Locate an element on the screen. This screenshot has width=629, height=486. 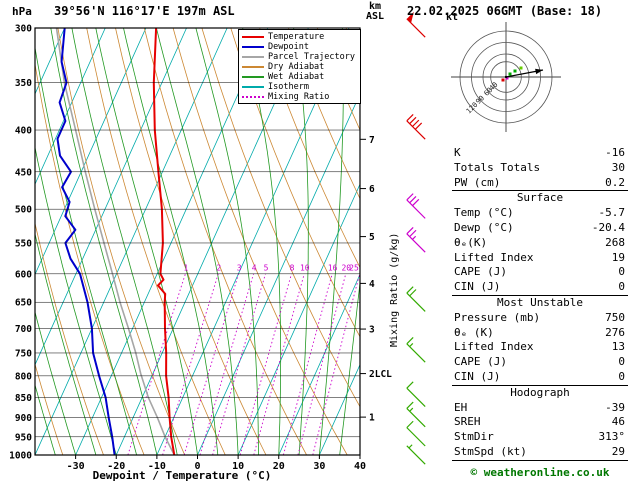
stats-label: θₑ(K) is located at coordinates (471, 242).